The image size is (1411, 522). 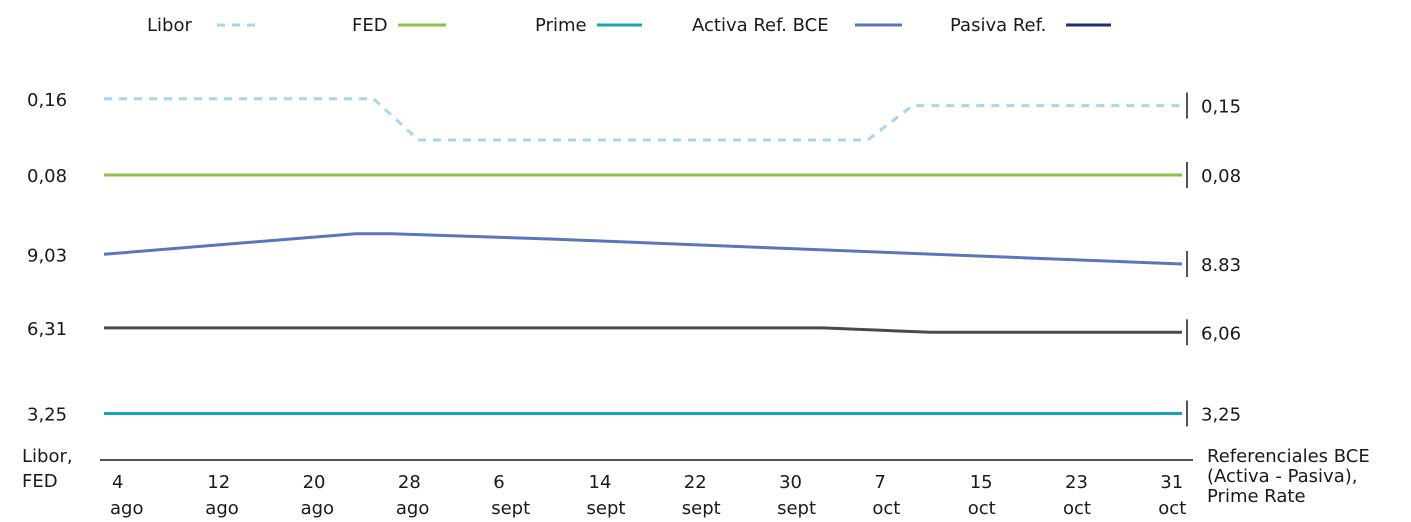 What do you see at coordinates (399, 25) in the screenshot?
I see `legend-item: FED` at bounding box center [399, 25].